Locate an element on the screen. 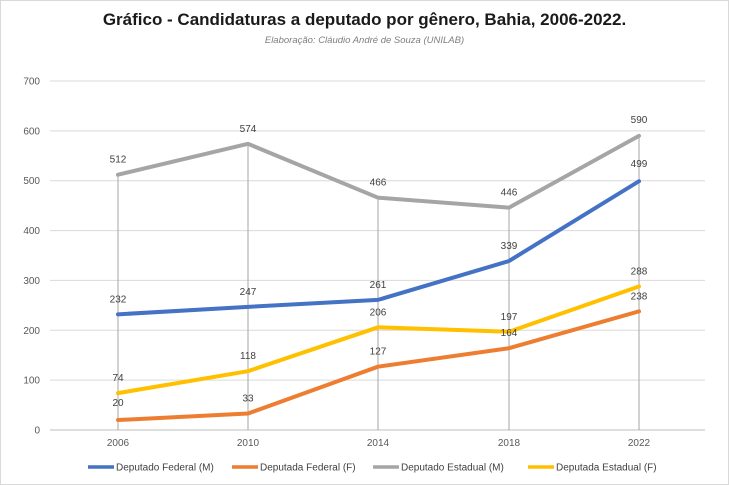  data-label: 247 is located at coordinates (248, 292).